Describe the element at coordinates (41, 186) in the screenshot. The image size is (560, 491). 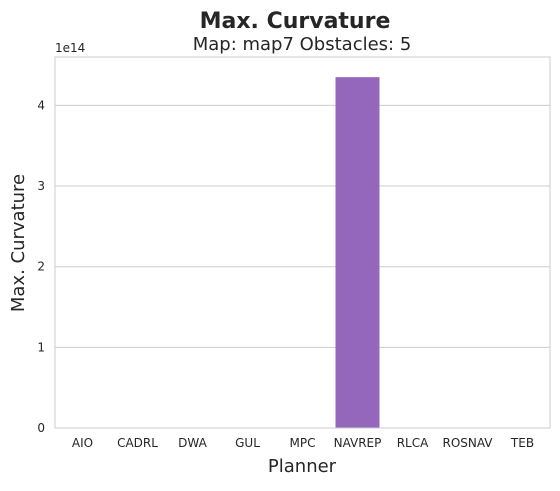
I see `y-tick-label: 3` at that location.